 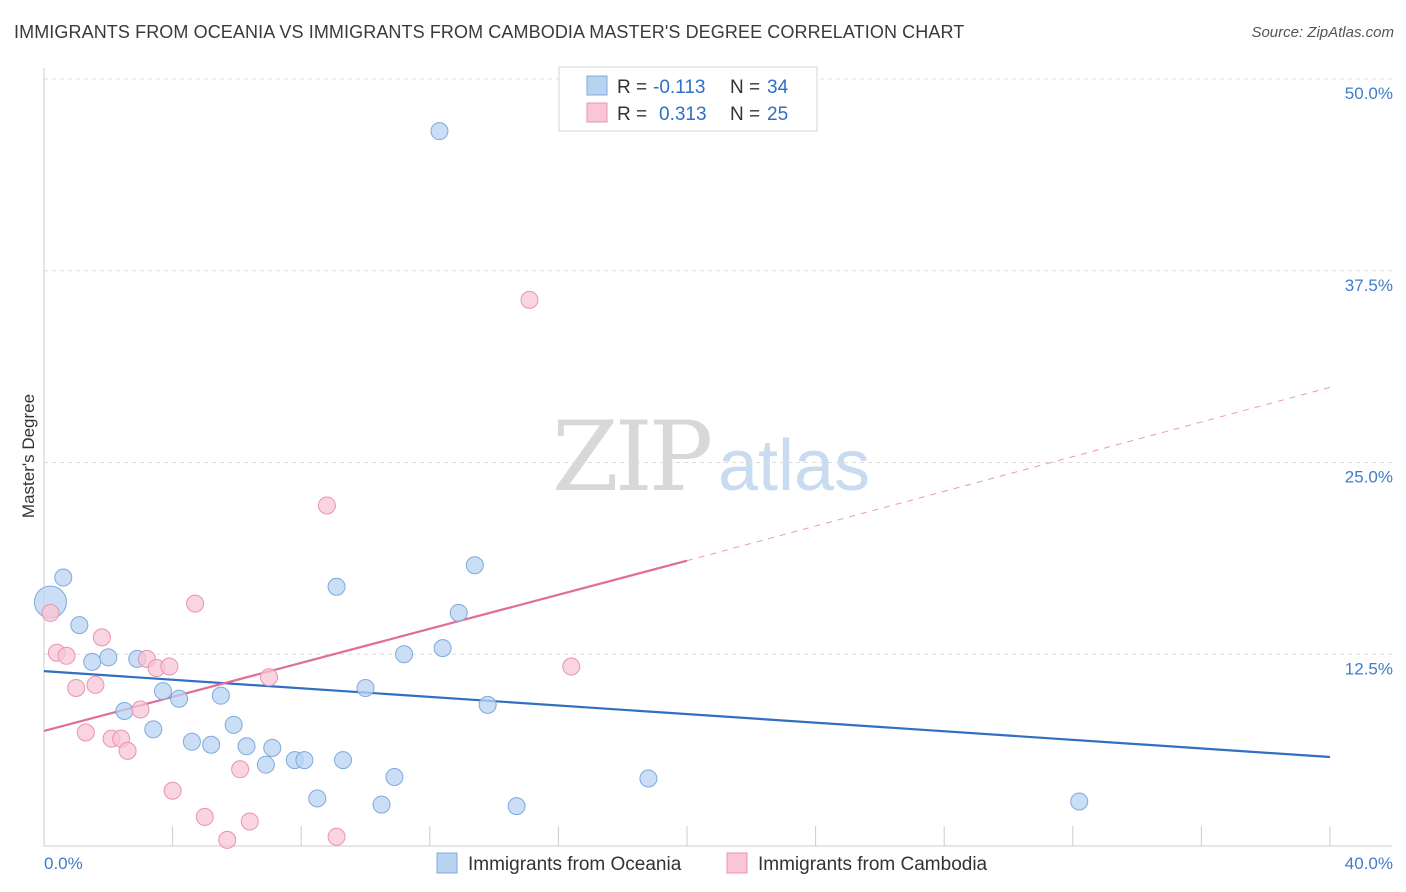 What do you see at coordinates (631, 457) in the screenshot?
I see `watermark-zip: ZIP` at bounding box center [631, 457].